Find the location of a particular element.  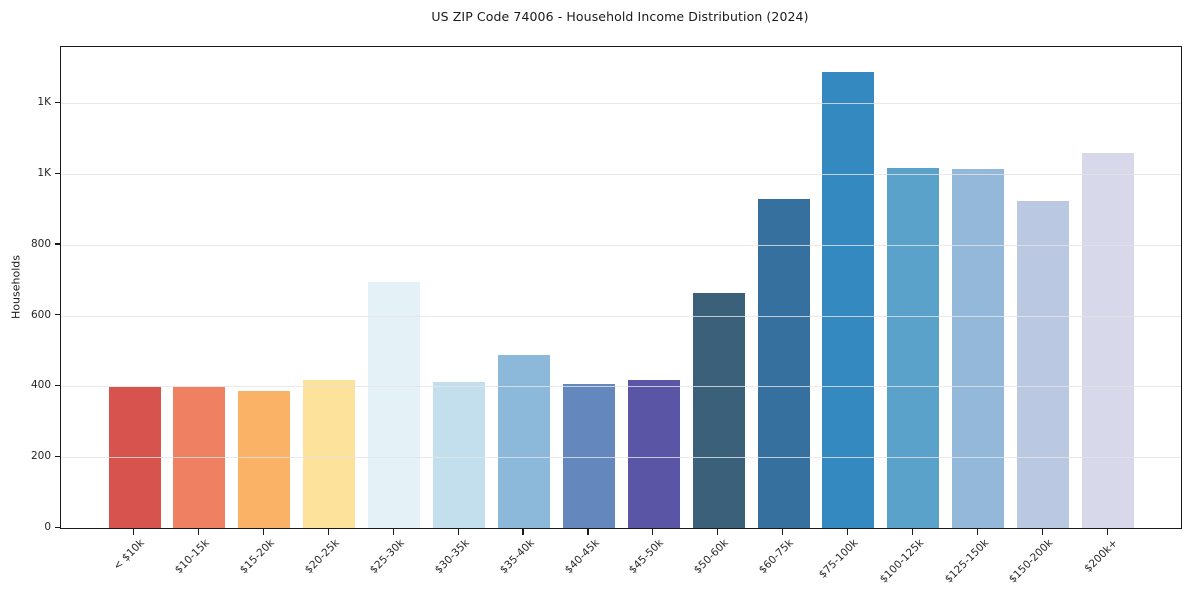

bar-$25-30k is located at coordinates (394, 405).